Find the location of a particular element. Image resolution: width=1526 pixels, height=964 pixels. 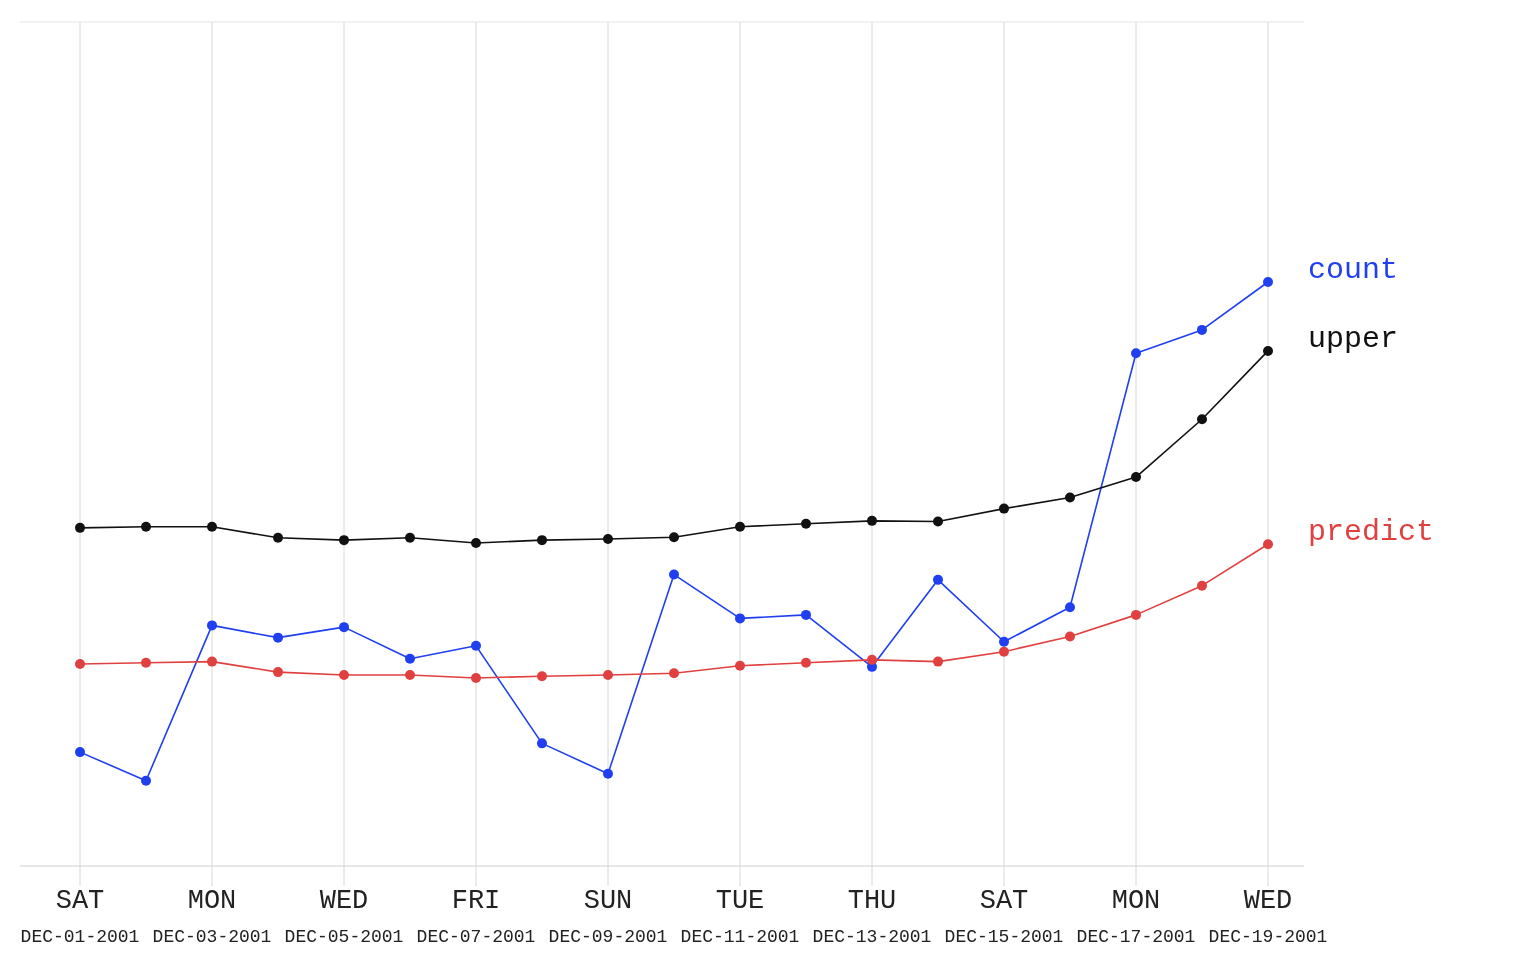

x-tick-label: SAT DEC-15-2001 is located at coordinates (1004, 916).